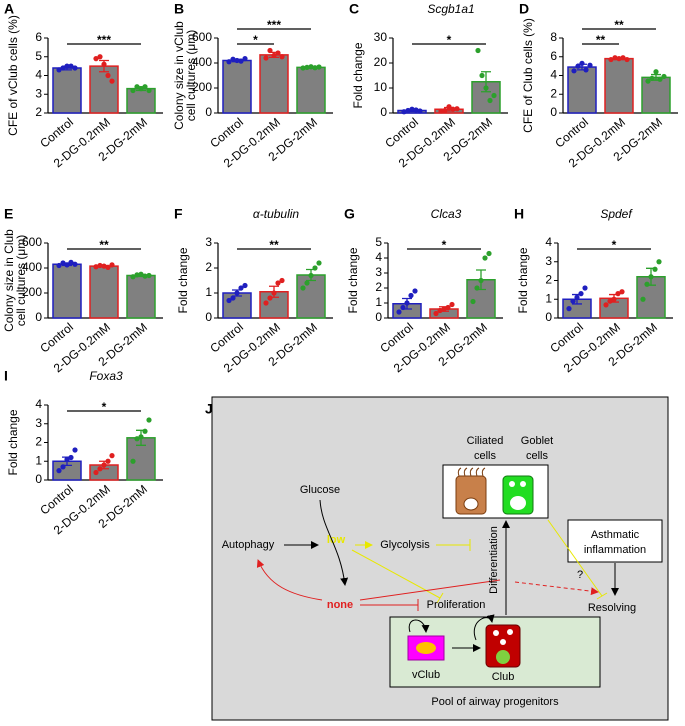  I want to click on significance-label: *, so click(255, 40).